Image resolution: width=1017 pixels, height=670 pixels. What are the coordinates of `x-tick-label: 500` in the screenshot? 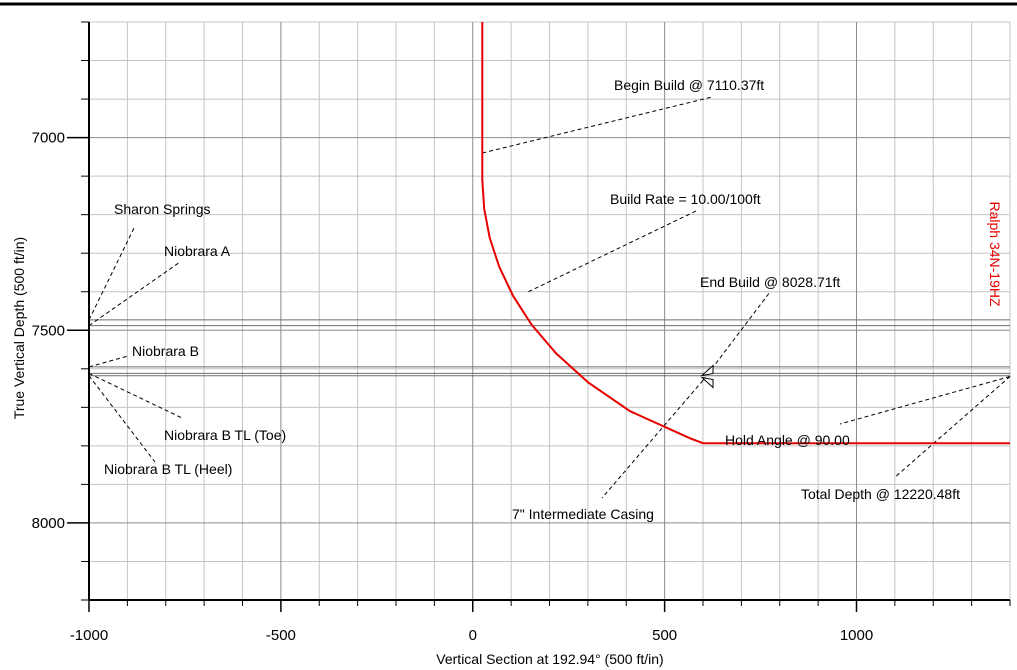 It's located at (664, 635).